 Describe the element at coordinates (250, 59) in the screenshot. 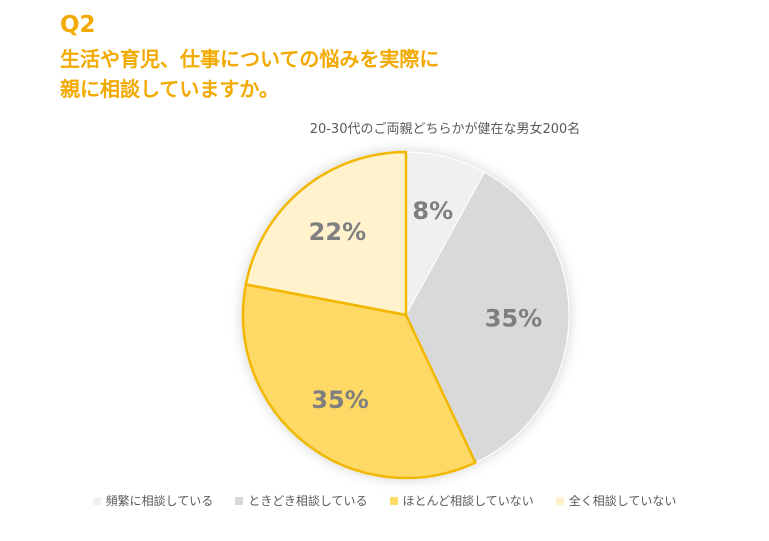

I see `question-line-1: 生活や育児、仕事についての悩みを実際に` at that location.